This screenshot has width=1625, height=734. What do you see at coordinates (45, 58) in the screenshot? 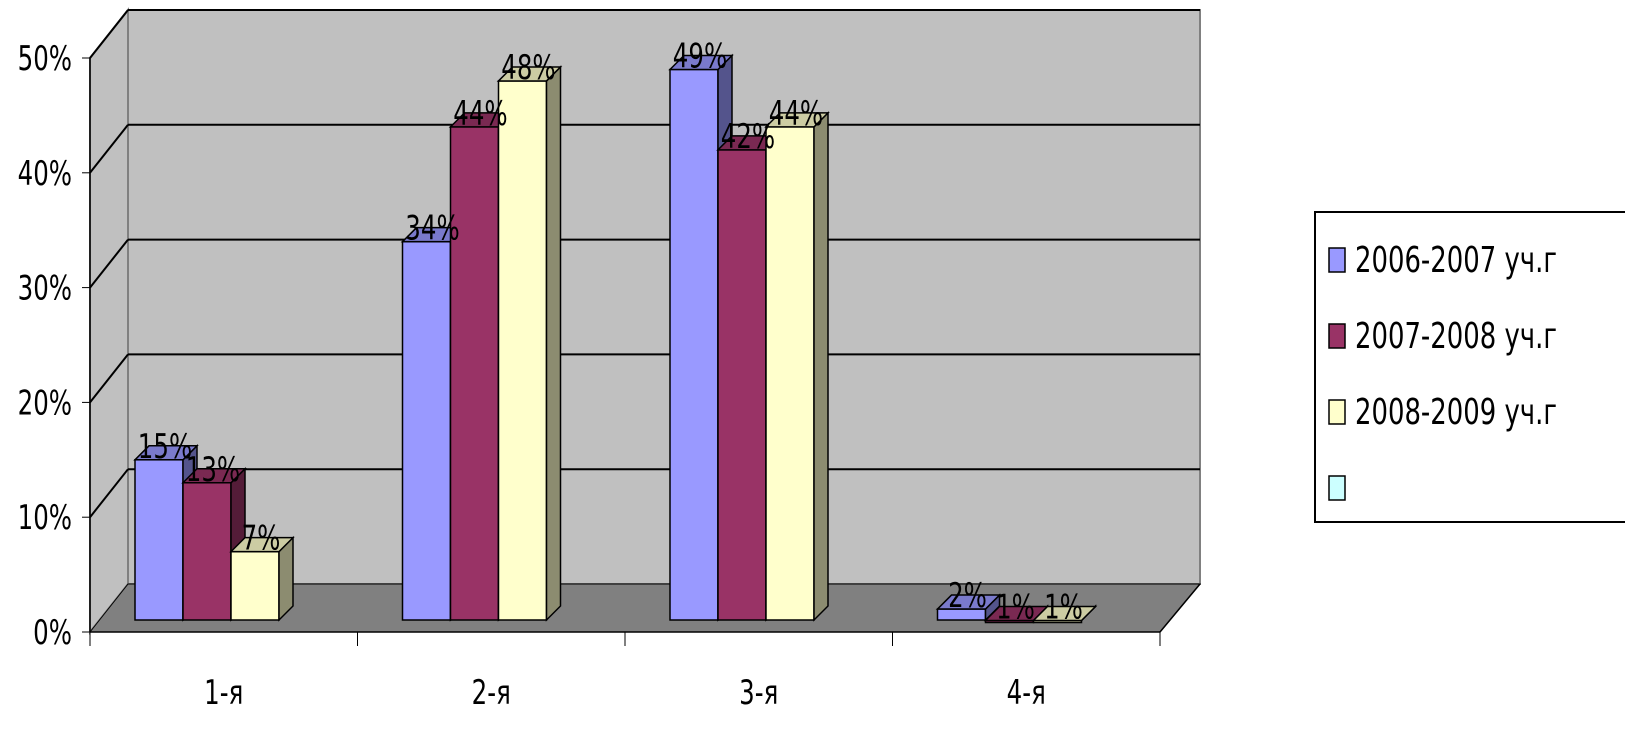
I see `y-tick-label: 50%` at bounding box center [45, 58].